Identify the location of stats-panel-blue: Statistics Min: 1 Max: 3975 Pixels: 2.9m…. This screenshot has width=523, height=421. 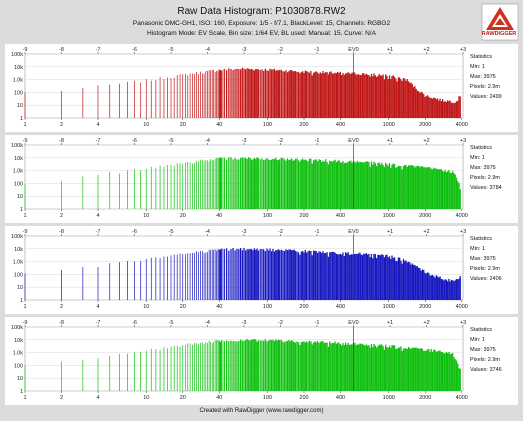
(495, 259).